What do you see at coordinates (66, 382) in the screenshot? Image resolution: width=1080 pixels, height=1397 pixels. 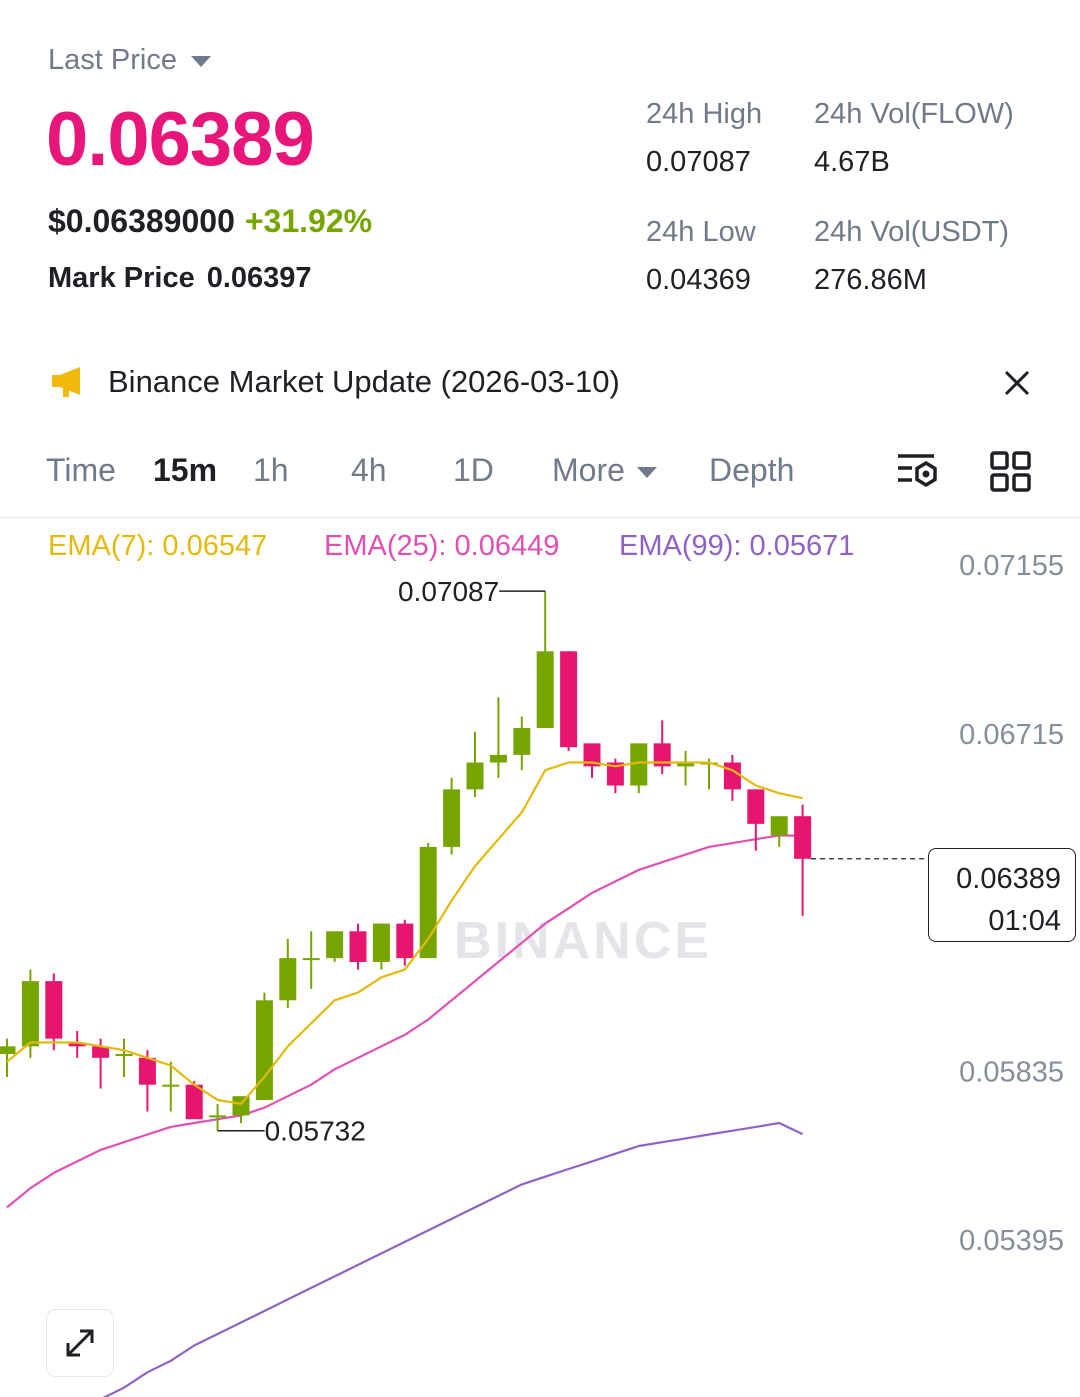 I see `megaphone-icon` at bounding box center [66, 382].